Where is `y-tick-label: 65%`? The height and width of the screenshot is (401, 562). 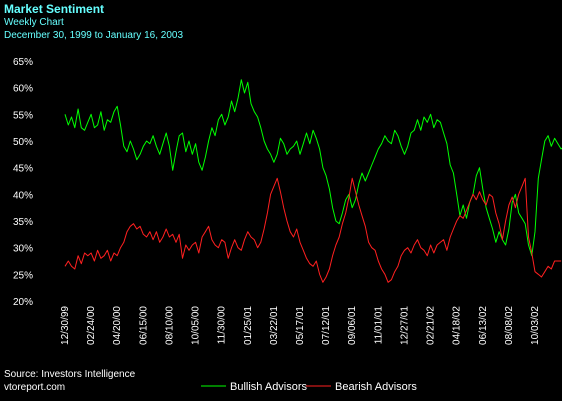 y-tick-label: 65% is located at coordinates (23, 62).